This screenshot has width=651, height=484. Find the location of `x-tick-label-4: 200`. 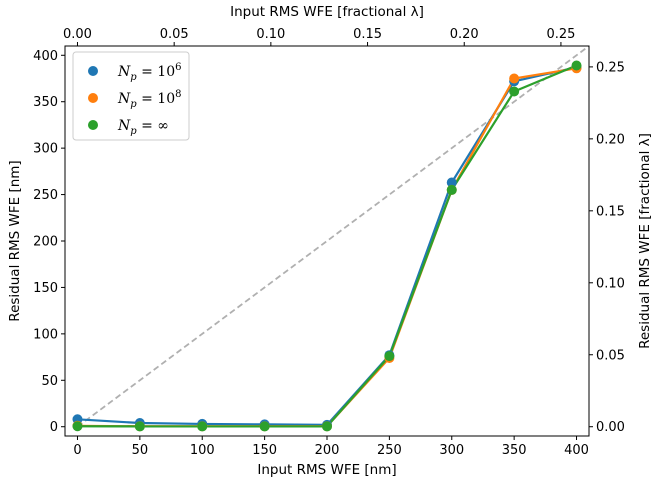

x-tick-label-4: 200 is located at coordinates (327, 450).